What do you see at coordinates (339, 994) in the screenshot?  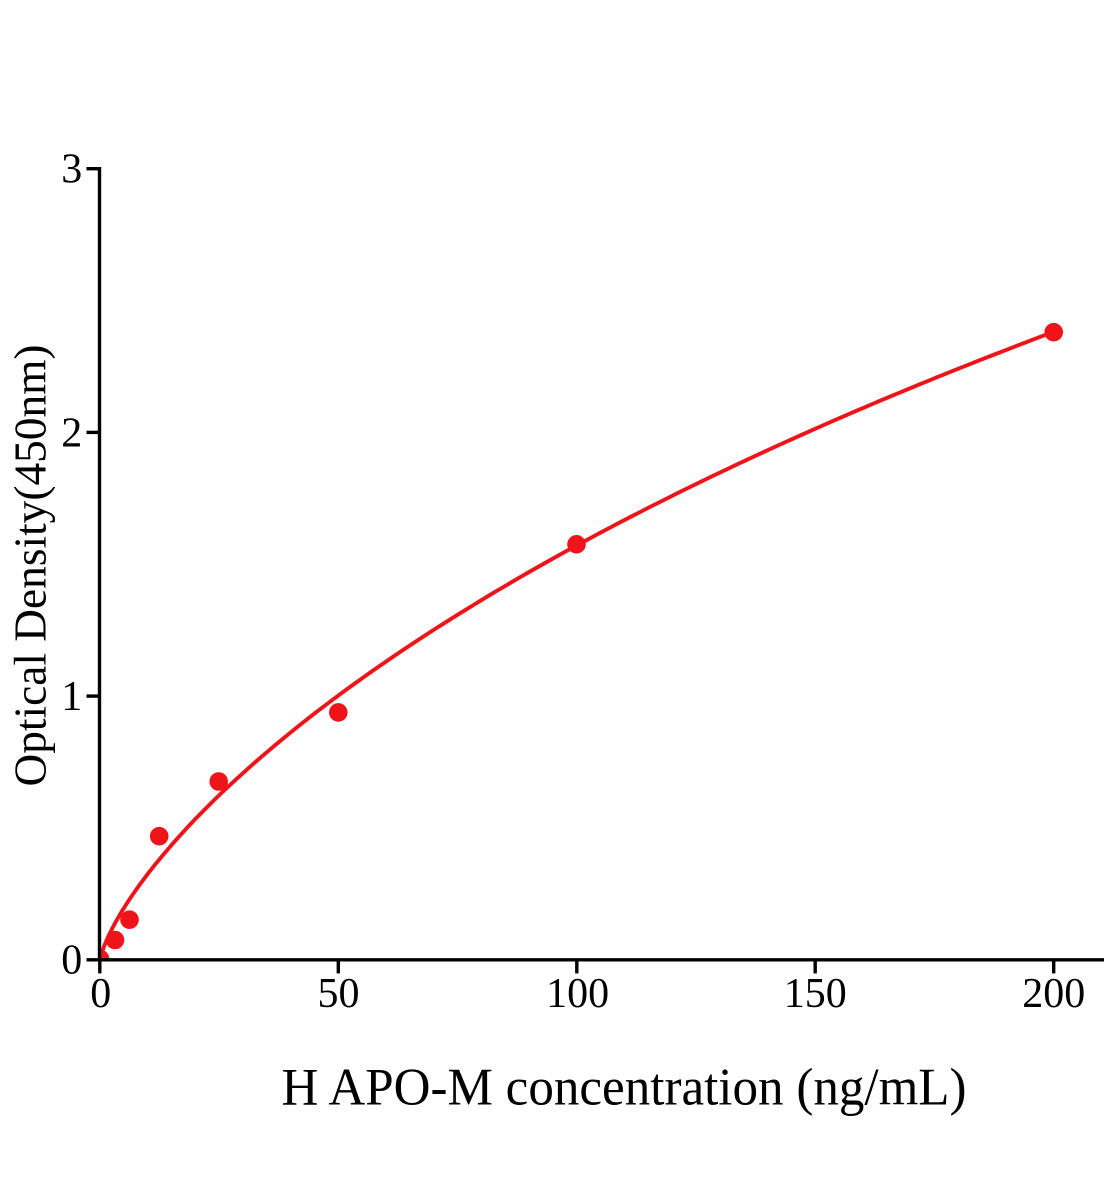 I see `svg-text: 50` at bounding box center [339, 994].